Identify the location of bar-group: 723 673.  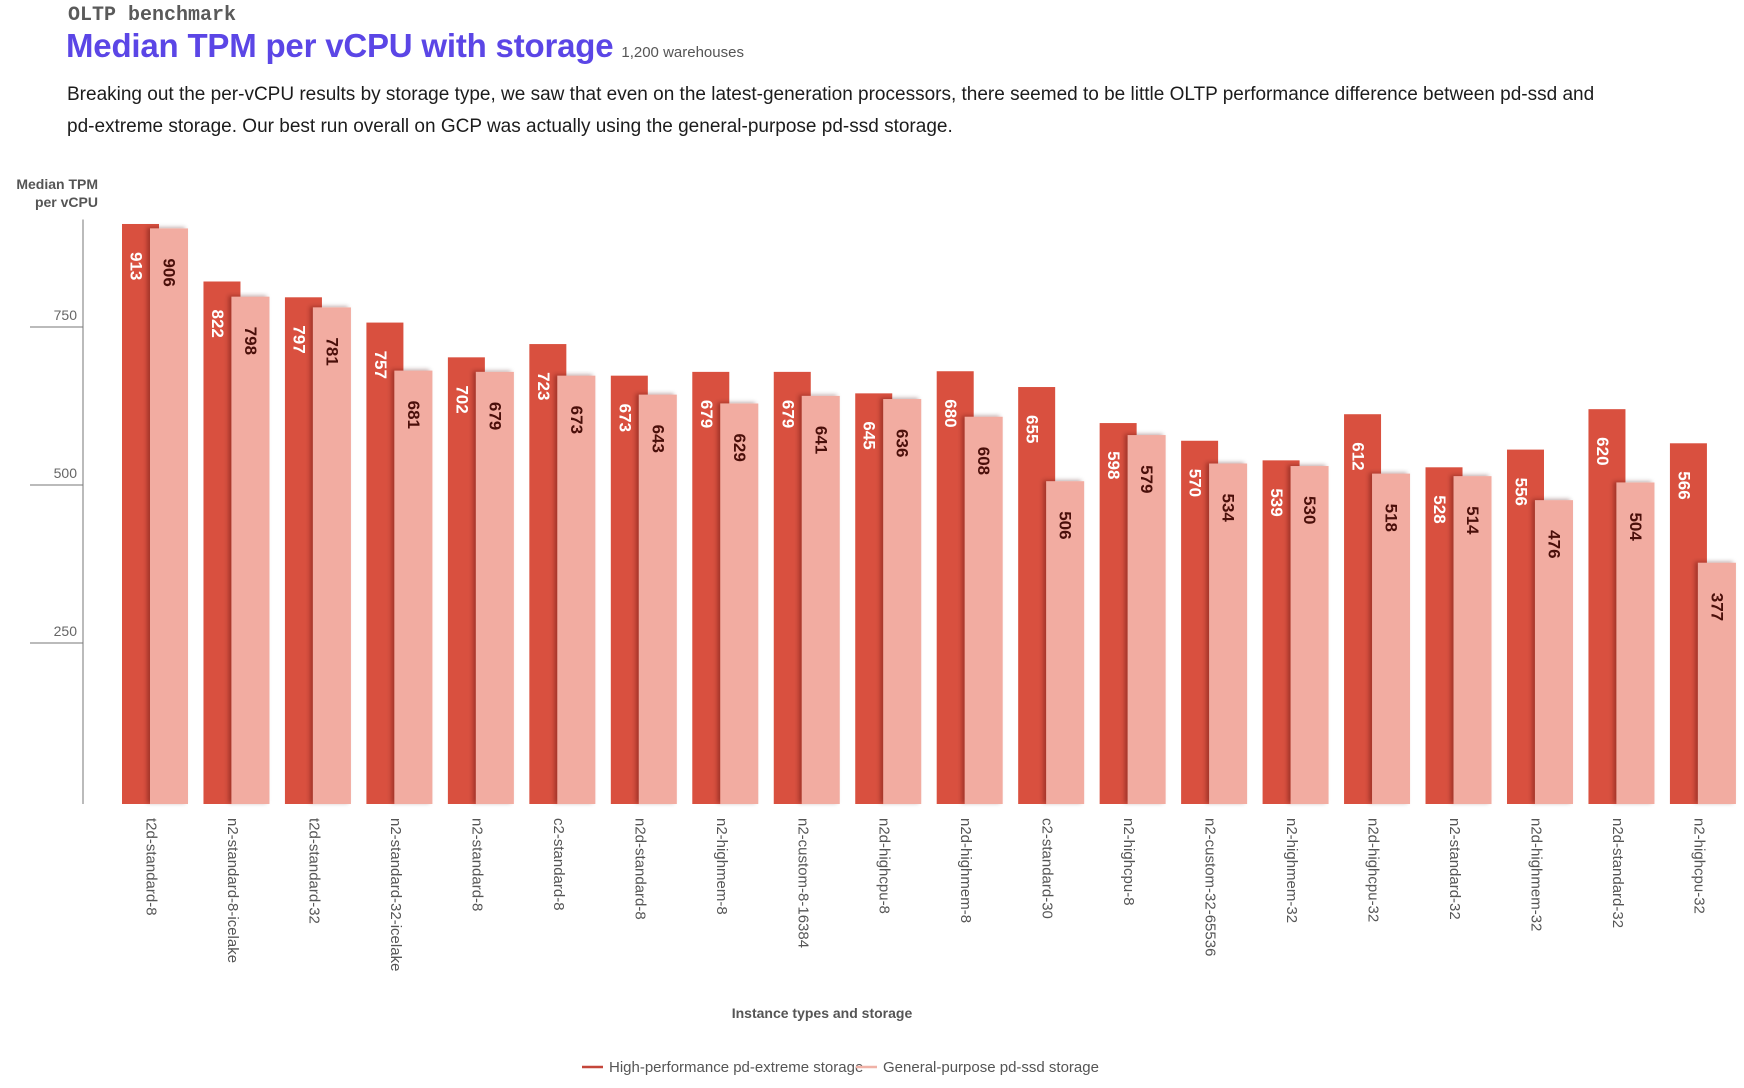
(562, 574).